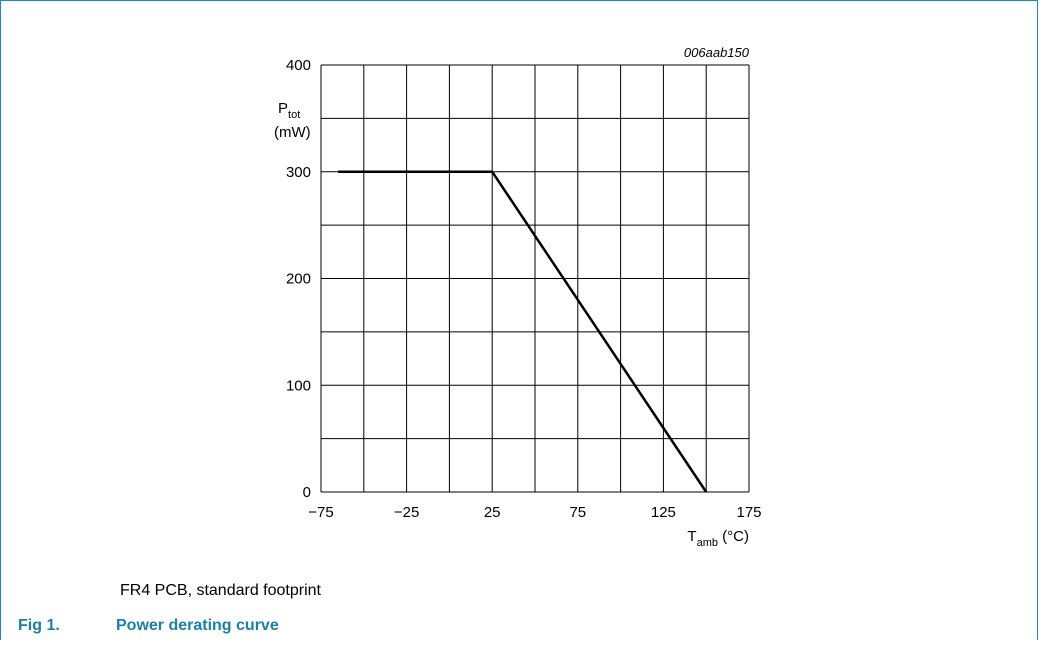 The width and height of the screenshot is (1048, 648). What do you see at coordinates (289, 110) in the screenshot?
I see `y-axis-label: Ptot` at bounding box center [289, 110].